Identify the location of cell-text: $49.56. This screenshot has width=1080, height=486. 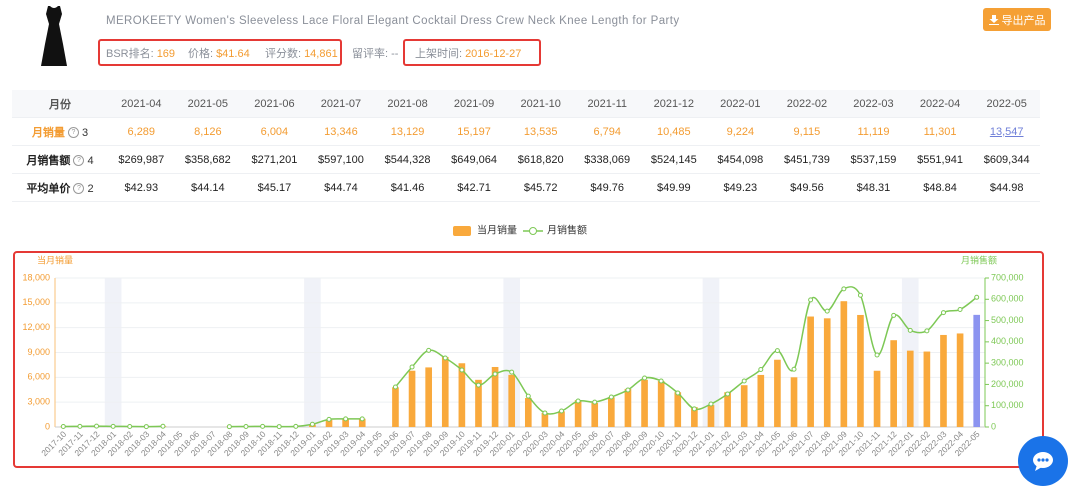
(807, 187).